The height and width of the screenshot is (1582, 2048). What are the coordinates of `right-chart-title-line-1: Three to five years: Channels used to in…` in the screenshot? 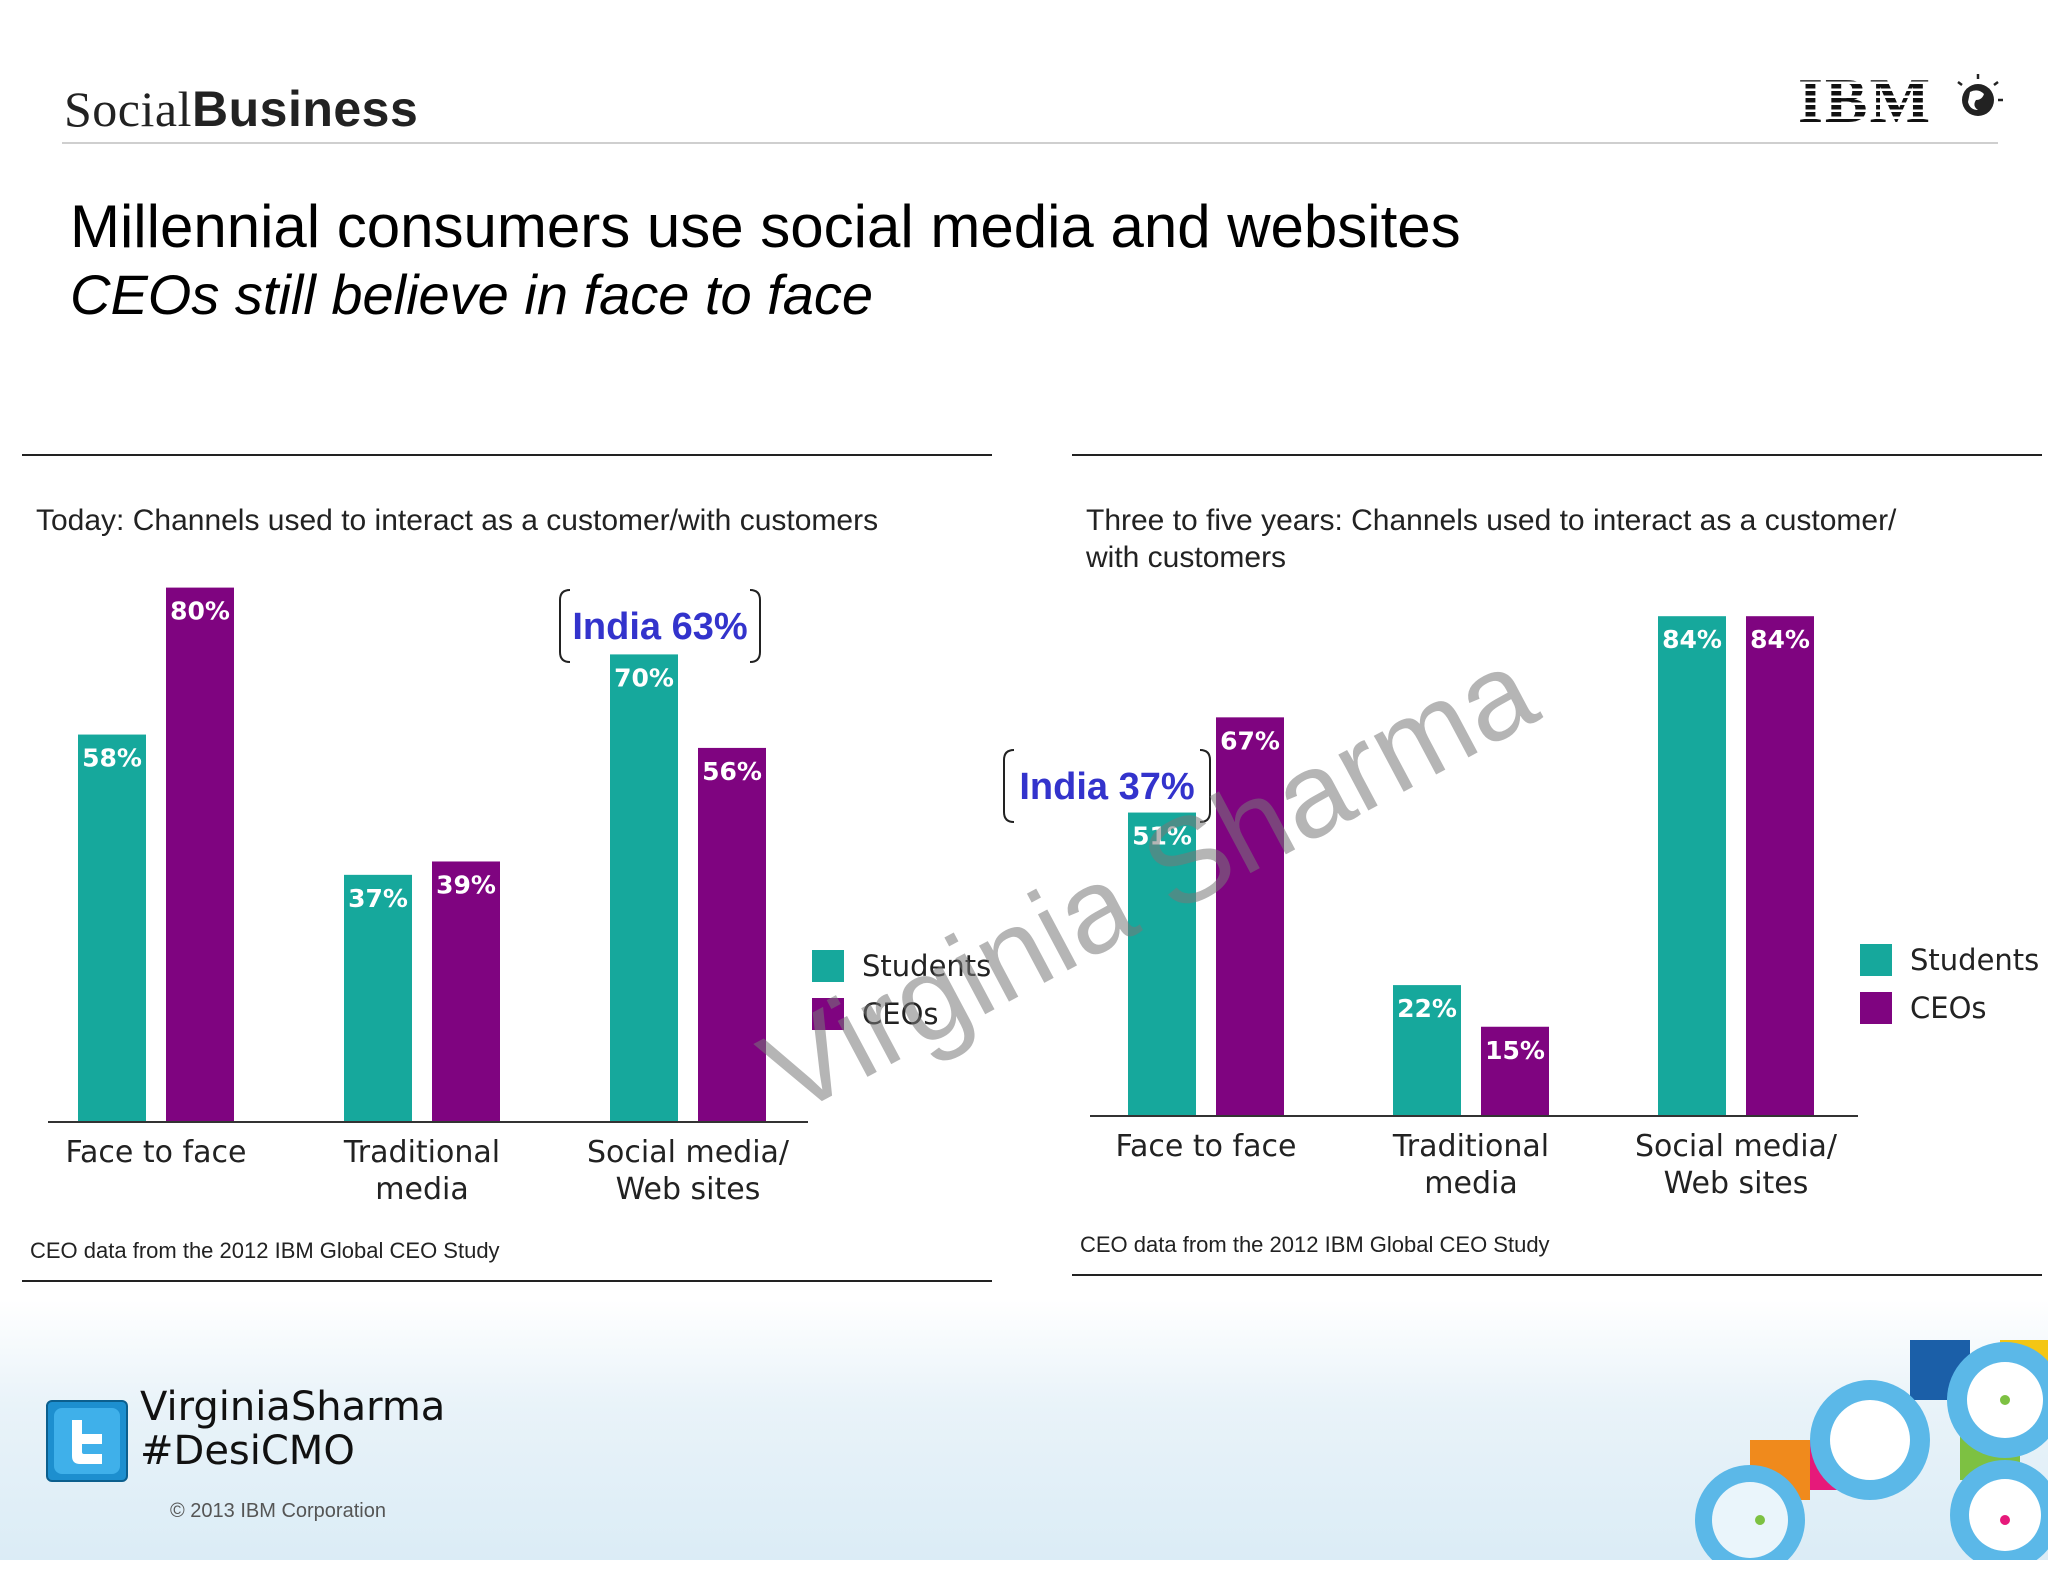 It's located at (1491, 520).